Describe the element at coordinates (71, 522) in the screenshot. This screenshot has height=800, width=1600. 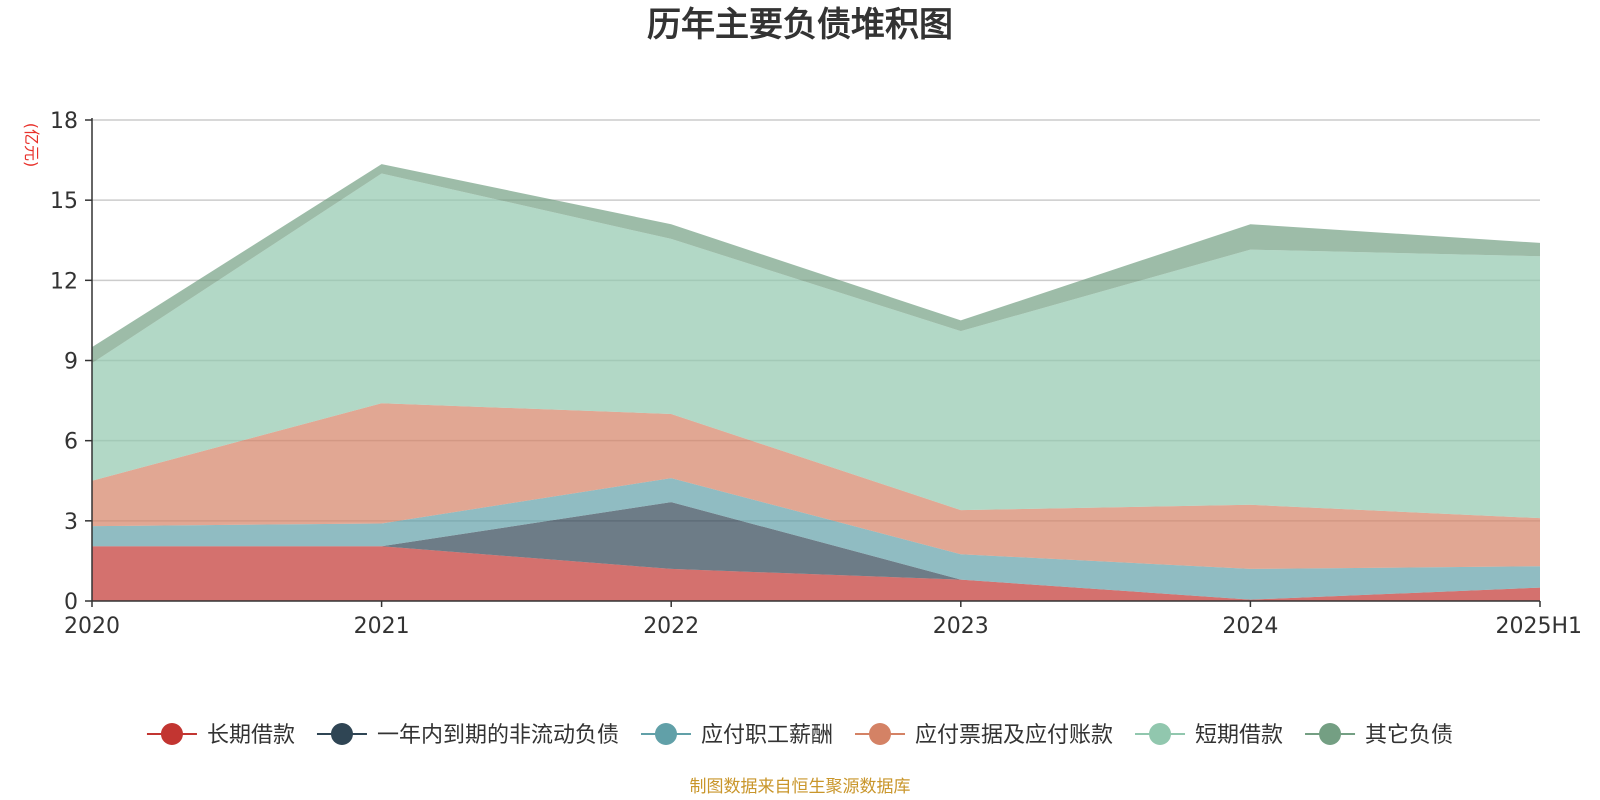
I see `y-tick-label: 3` at that location.